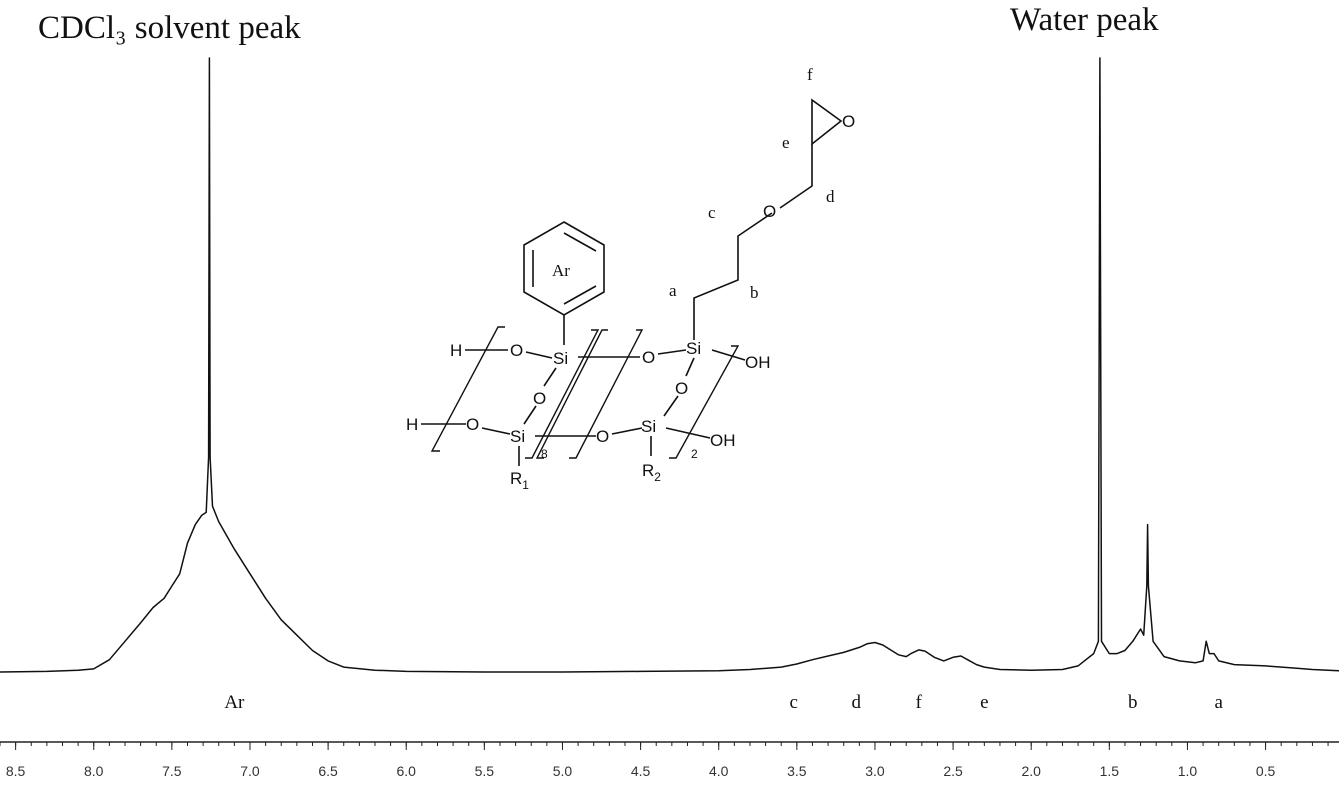  Describe the element at coordinates (234, 702) in the screenshot. I see `peak-label-ar: Ar` at that location.